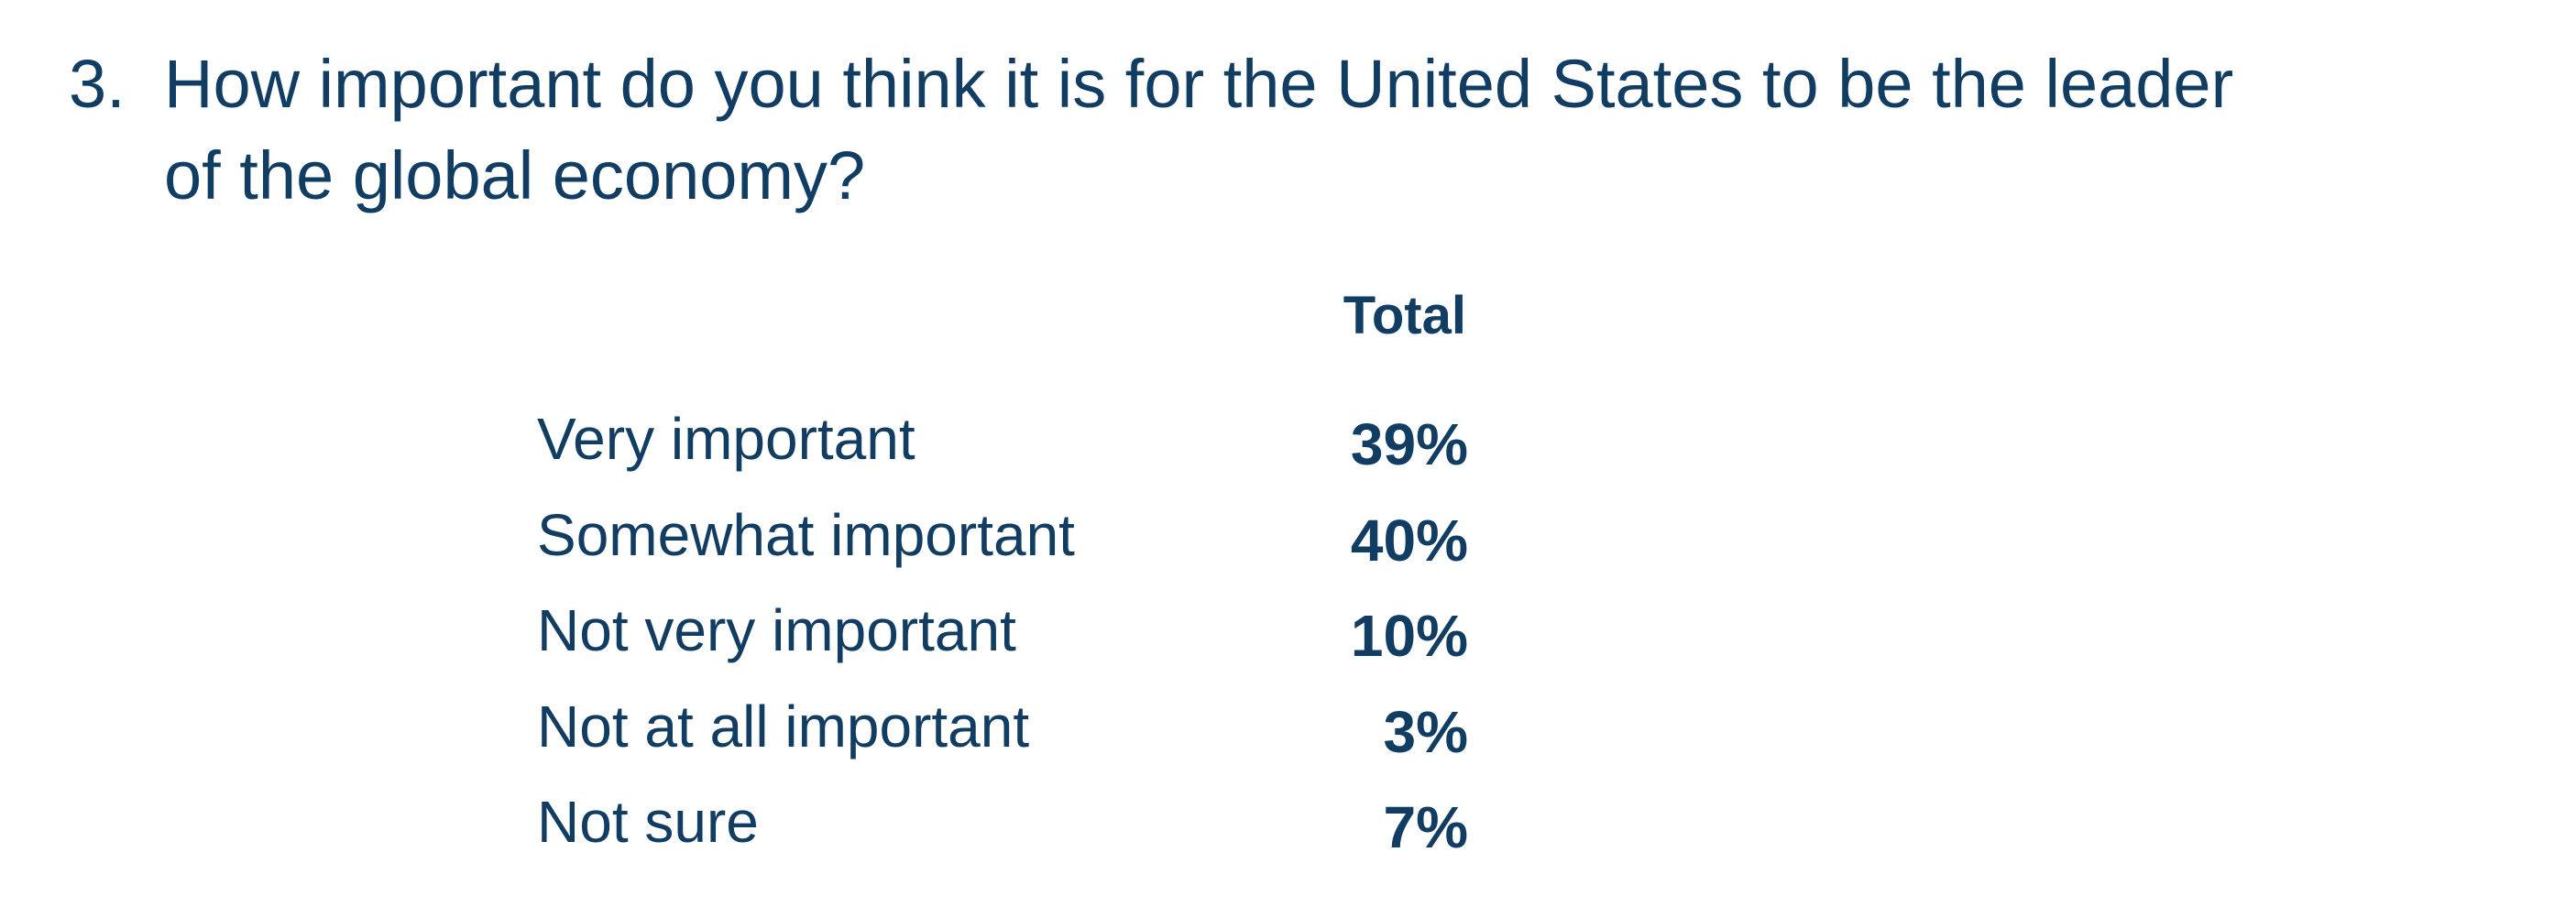  I want to click on row-value: 7%, so click(1426, 827).